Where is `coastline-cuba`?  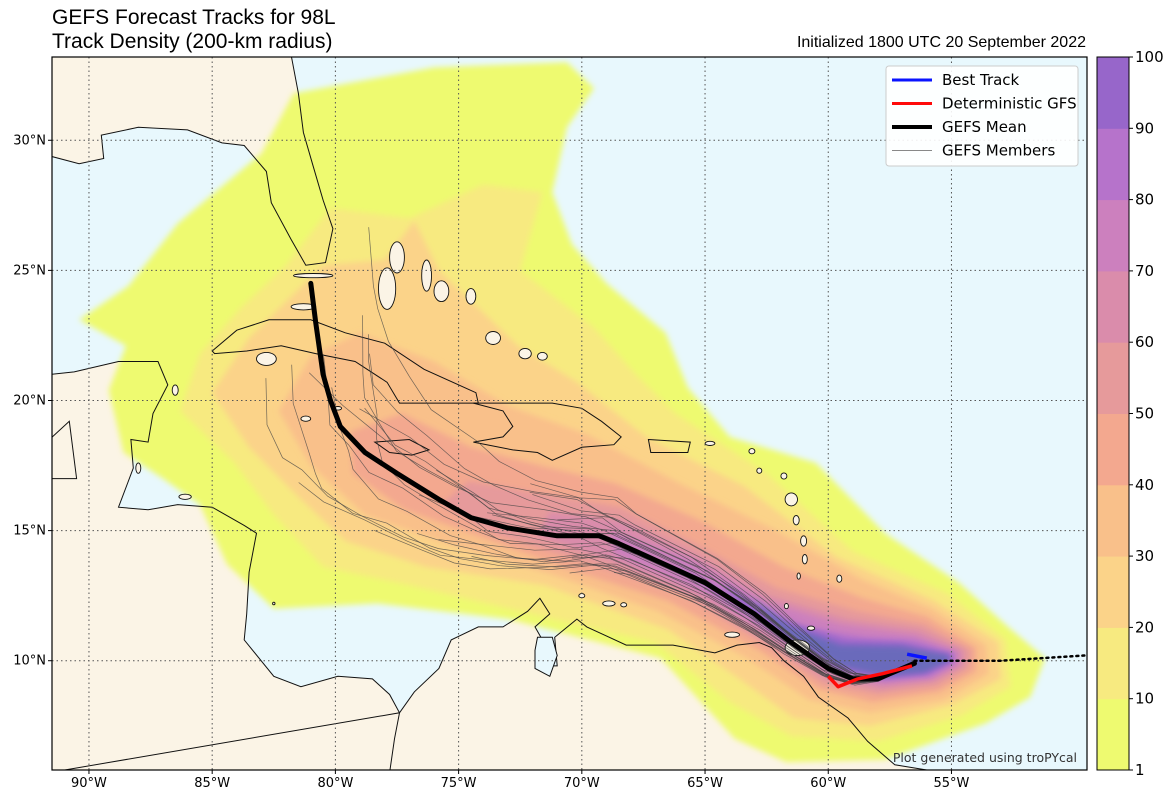
coastline-cuba is located at coordinates (345, 361).